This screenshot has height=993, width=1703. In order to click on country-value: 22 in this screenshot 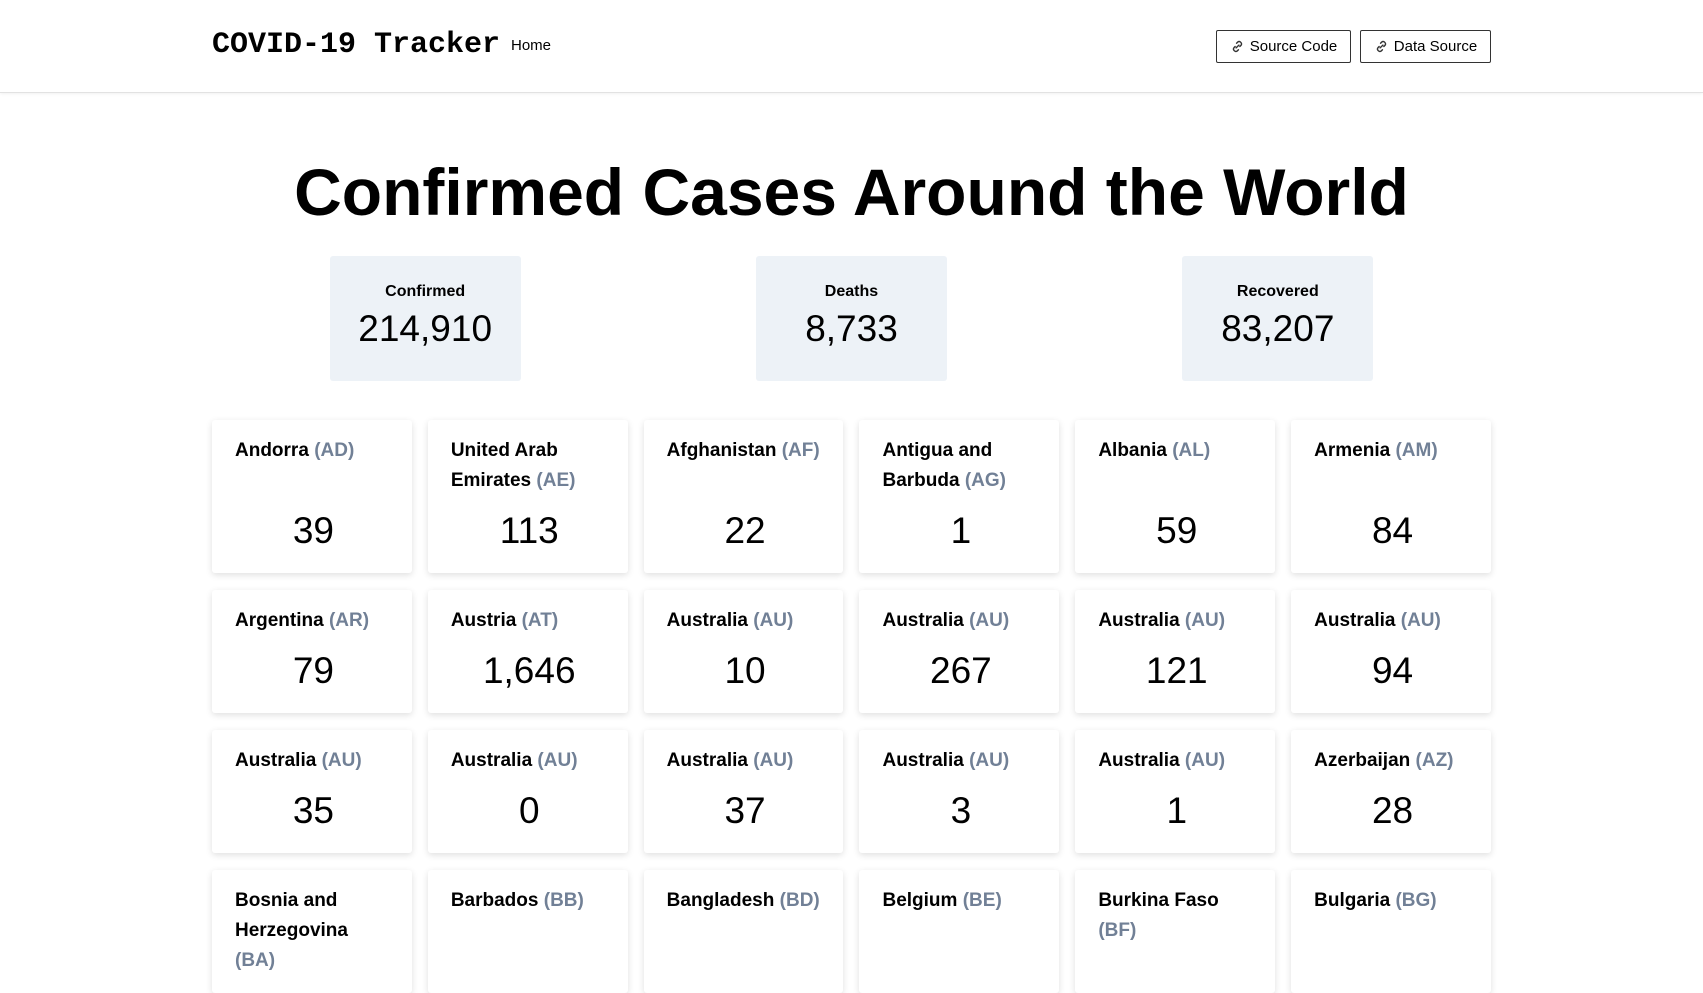, I will do `click(745, 530)`.